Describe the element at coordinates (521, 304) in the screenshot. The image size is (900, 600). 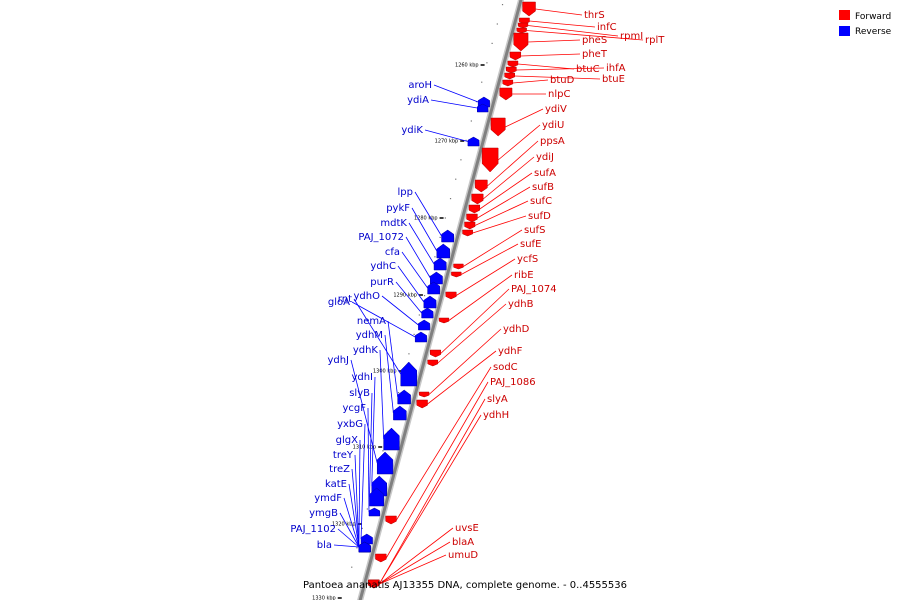
I see `gene-label-ydhB: ydhB` at that location.